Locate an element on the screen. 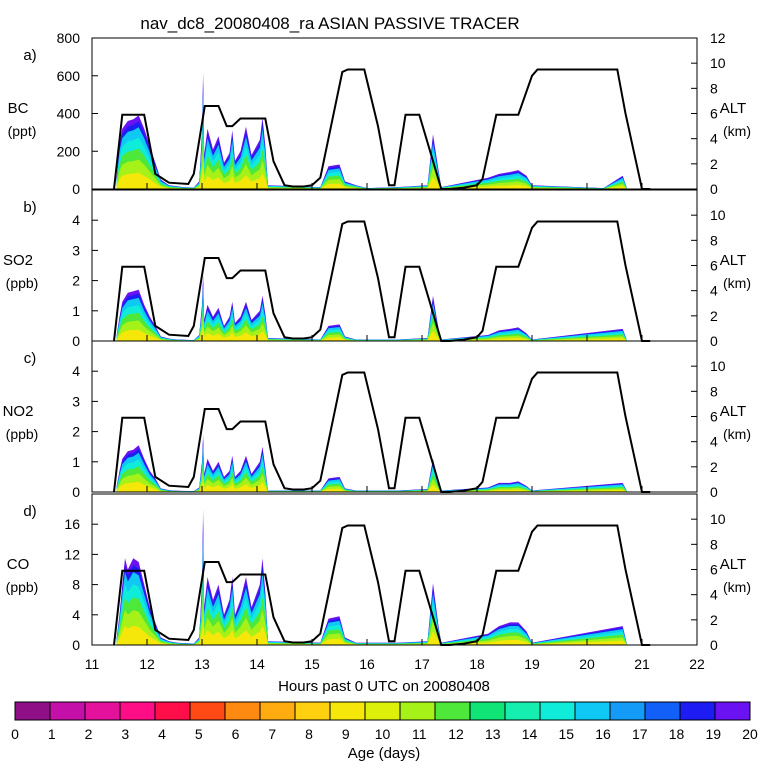 The height and width of the screenshot is (768, 768). colorbar-tick-label: 17 is located at coordinates (640, 734).